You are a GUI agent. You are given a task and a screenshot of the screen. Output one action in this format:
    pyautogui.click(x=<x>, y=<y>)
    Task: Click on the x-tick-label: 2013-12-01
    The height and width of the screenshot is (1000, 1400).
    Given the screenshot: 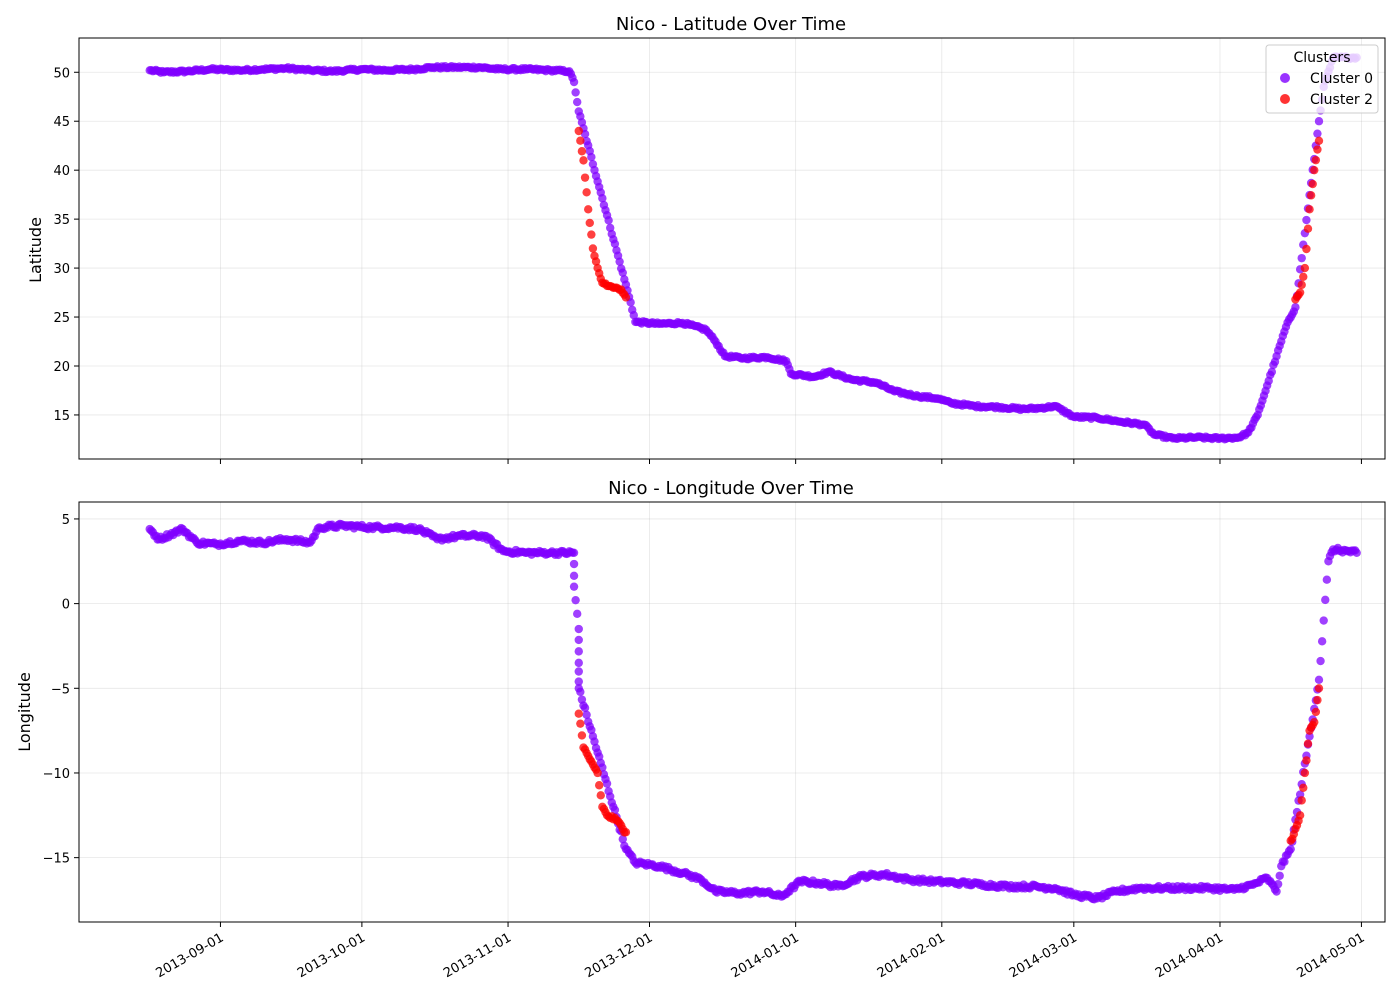 What is the action you would take?
    pyautogui.click(x=619, y=955)
    